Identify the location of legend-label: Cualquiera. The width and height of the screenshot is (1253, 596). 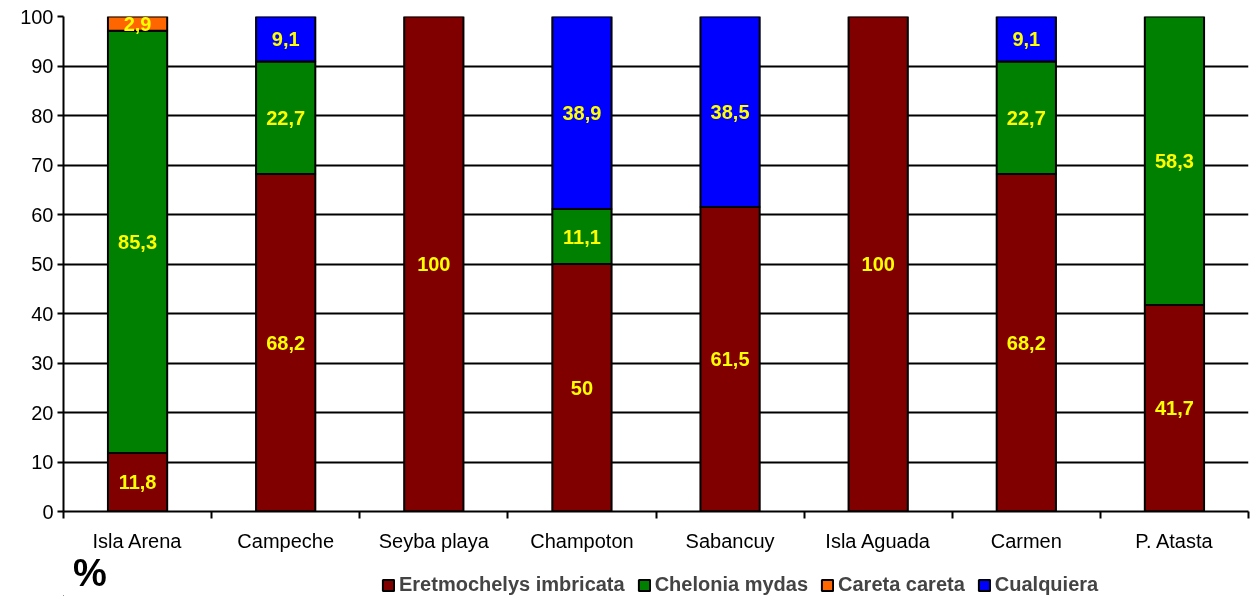
(1046, 584).